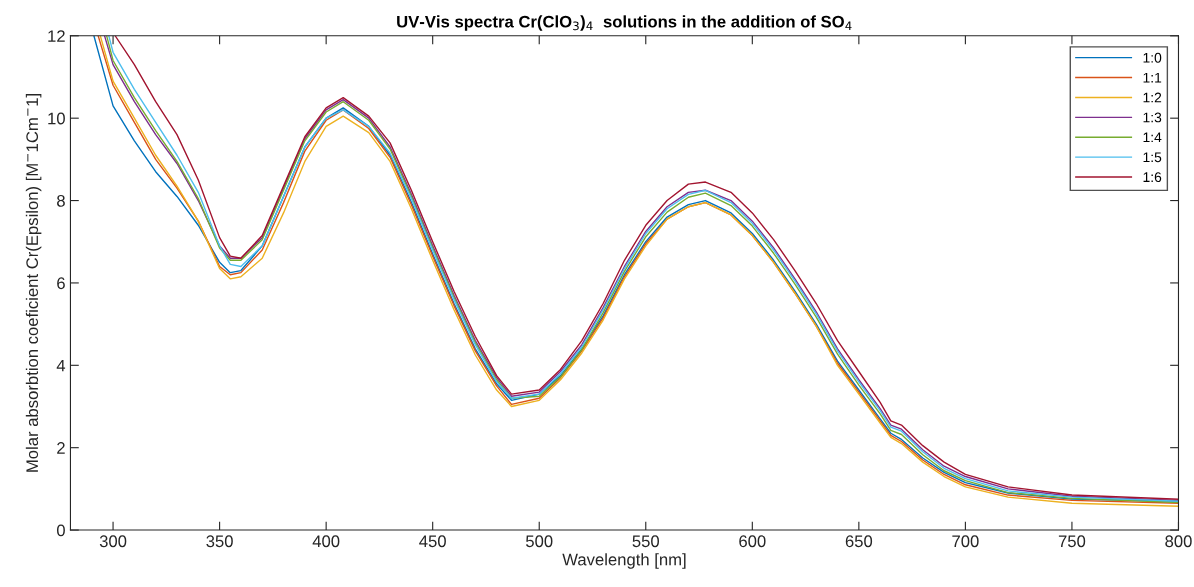 The image size is (1194, 587). I want to click on x-axis-title: Wavelength [nm], so click(624, 561).